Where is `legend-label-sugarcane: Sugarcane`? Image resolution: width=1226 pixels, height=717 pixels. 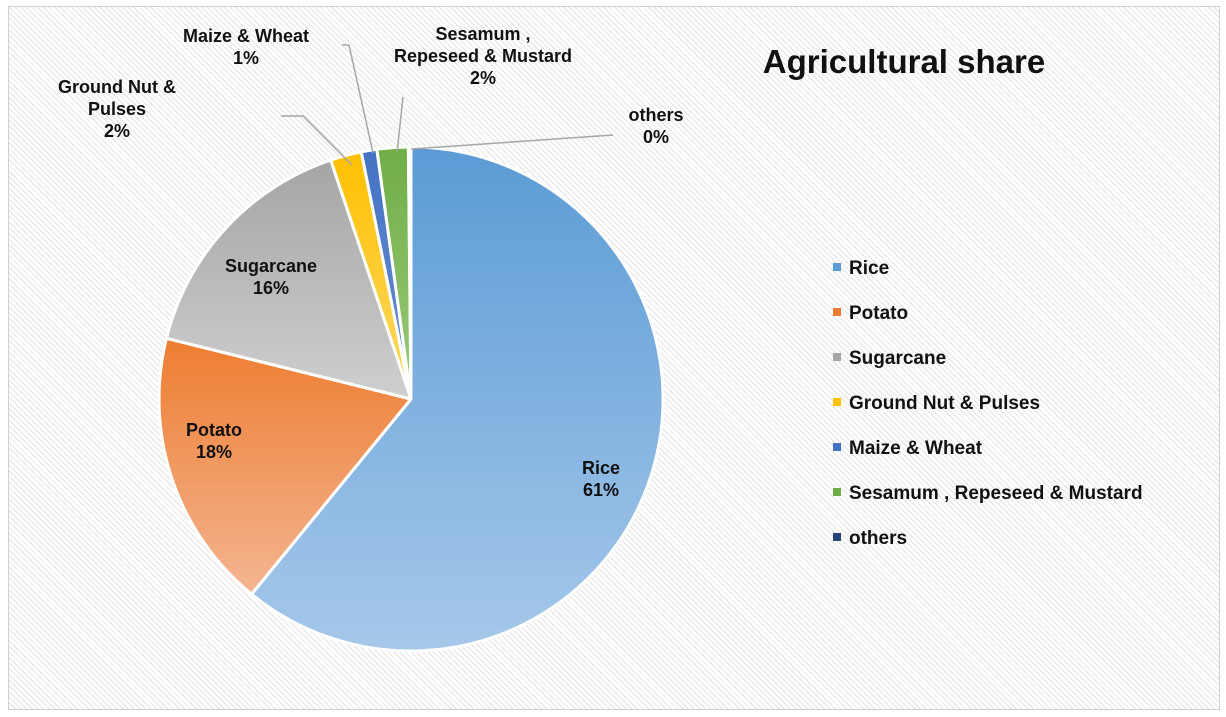
legend-label-sugarcane: Sugarcane is located at coordinates (897, 358).